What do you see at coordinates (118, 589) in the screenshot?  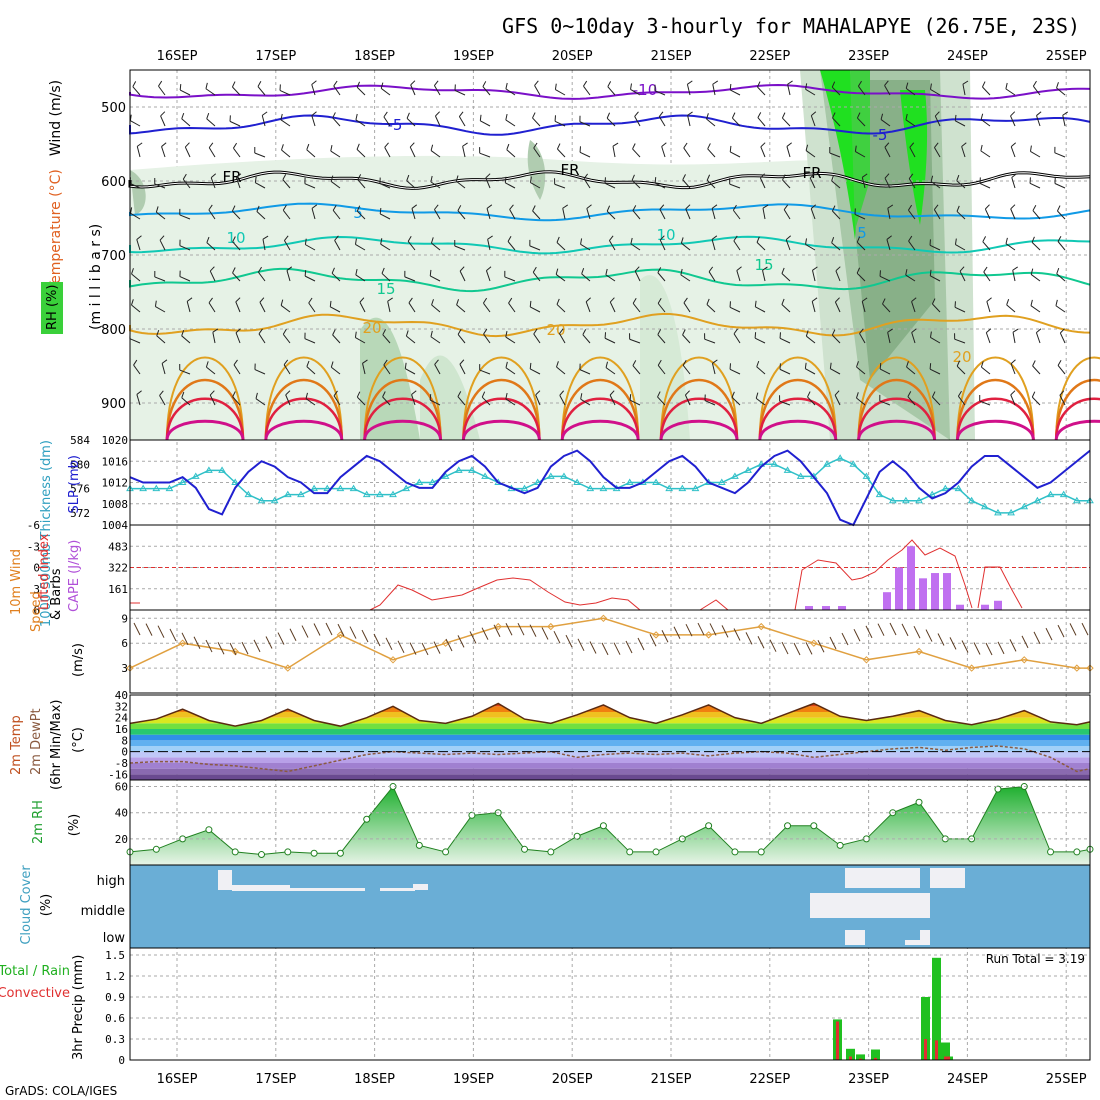 I see `cape-tick: 161` at bounding box center [118, 589].